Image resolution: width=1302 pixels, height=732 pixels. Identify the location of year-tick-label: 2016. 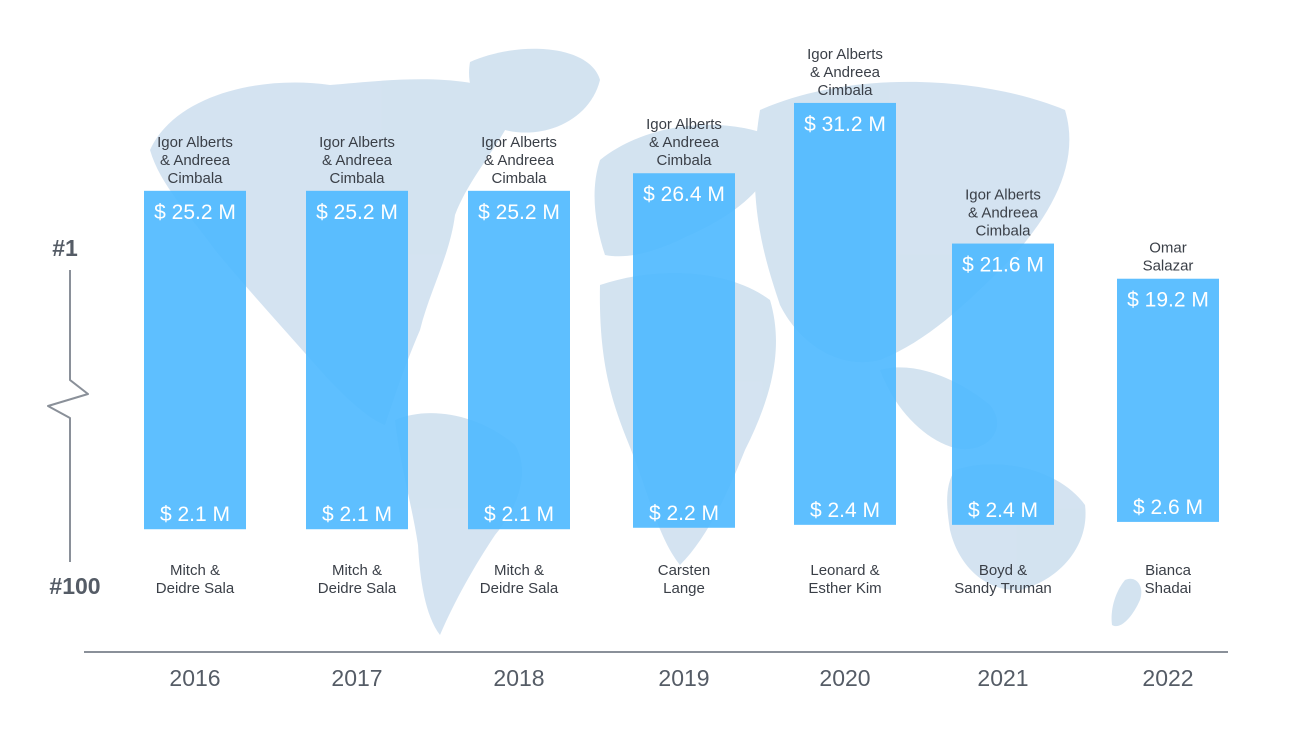
(194, 678).